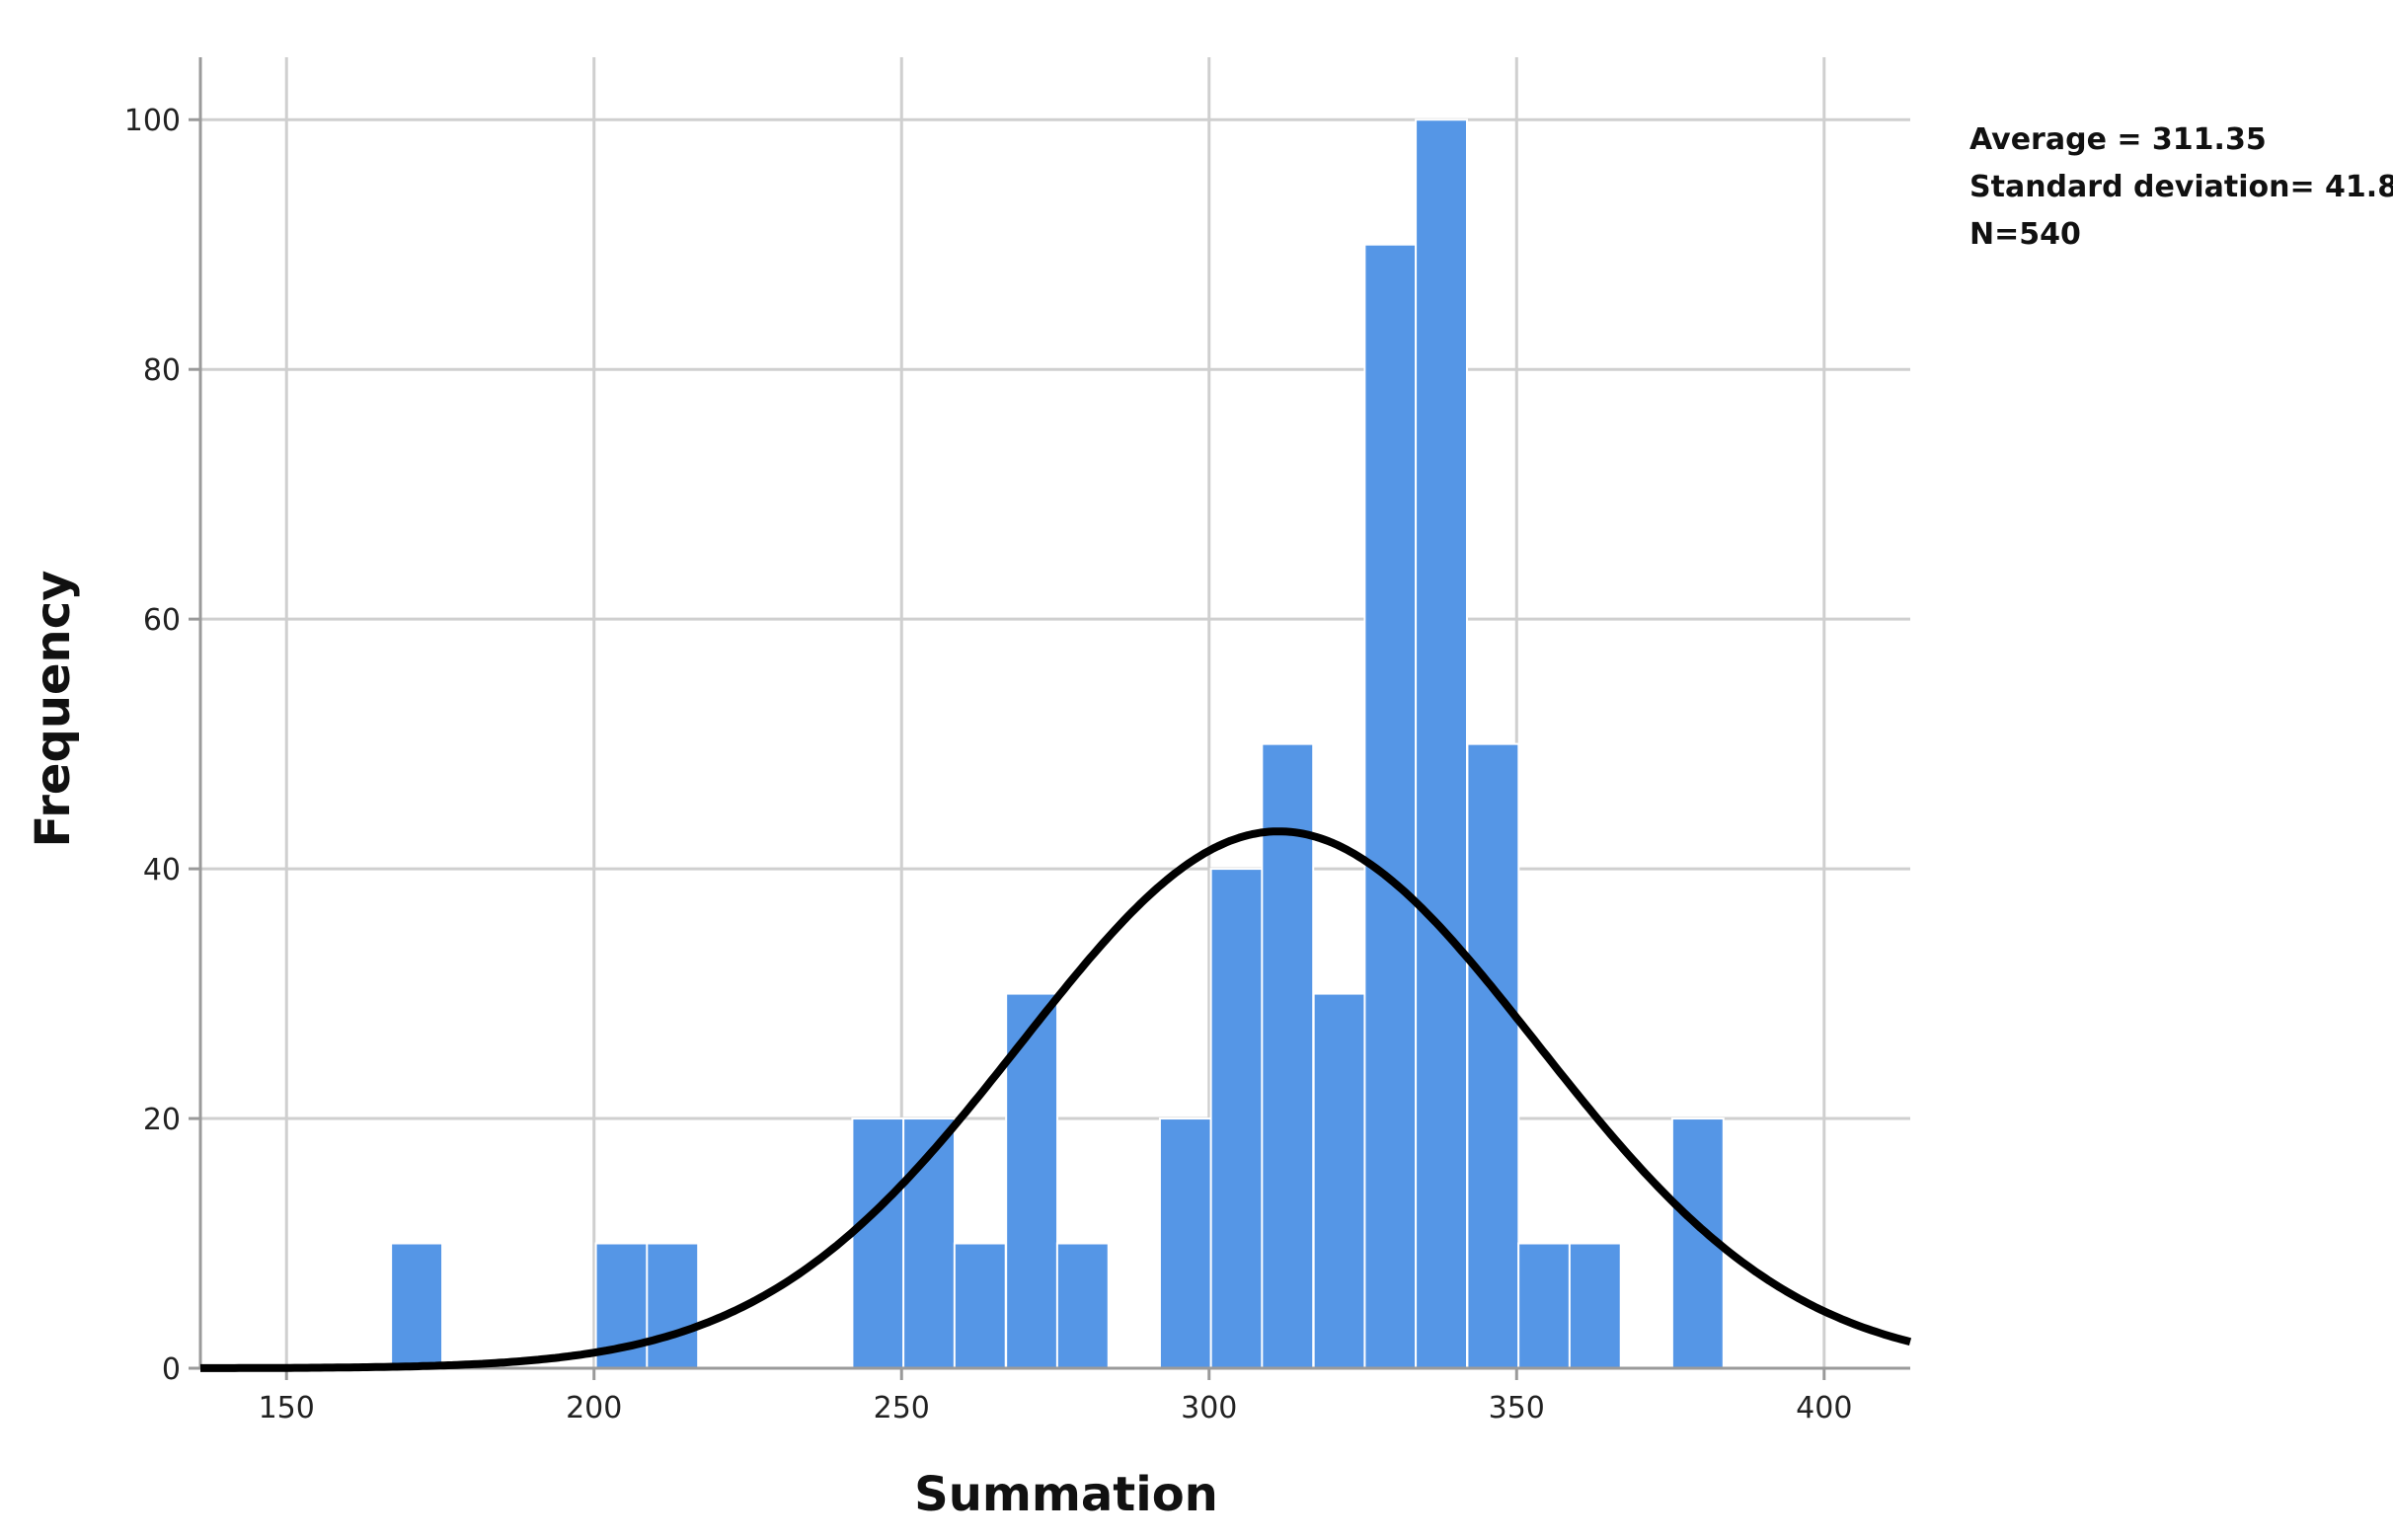 This screenshot has height=1540, width=2393. What do you see at coordinates (594, 1408) in the screenshot?
I see `x-tick-label: 200` at bounding box center [594, 1408].